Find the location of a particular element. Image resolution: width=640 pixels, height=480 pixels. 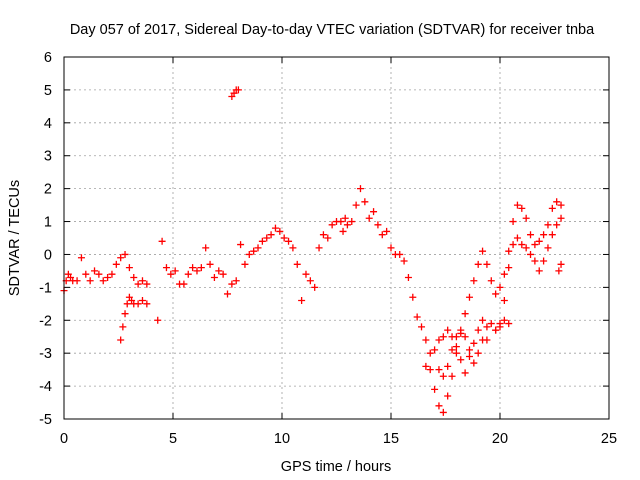

y-tick-label: 3 is located at coordinates (48, 157).